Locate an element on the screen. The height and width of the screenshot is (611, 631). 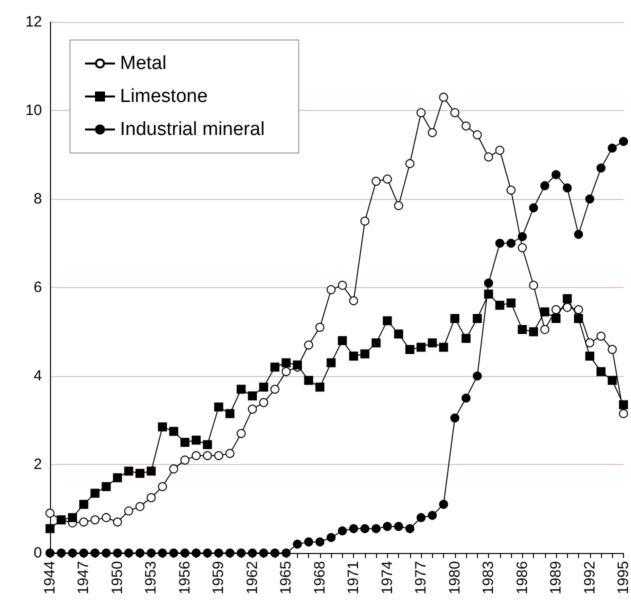
x-tick-label: 1995 is located at coordinates (623, 577).